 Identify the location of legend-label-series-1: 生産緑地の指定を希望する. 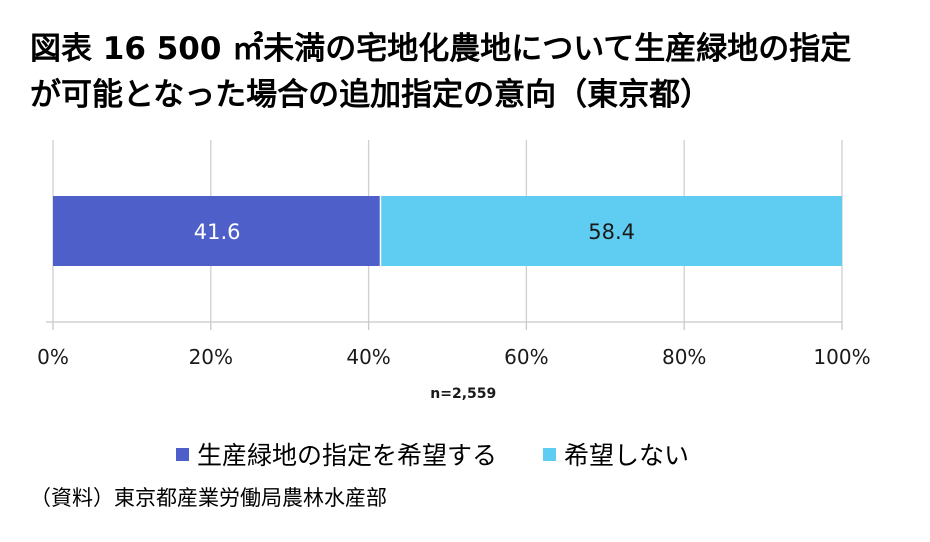
(347, 455).